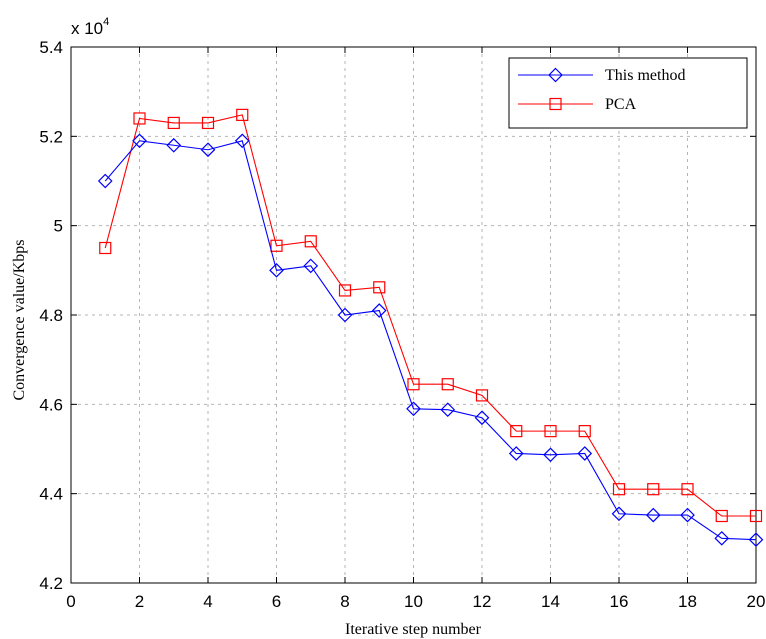 This screenshot has width=766, height=639. I want to click on x-tick-label: 6, so click(276, 601).